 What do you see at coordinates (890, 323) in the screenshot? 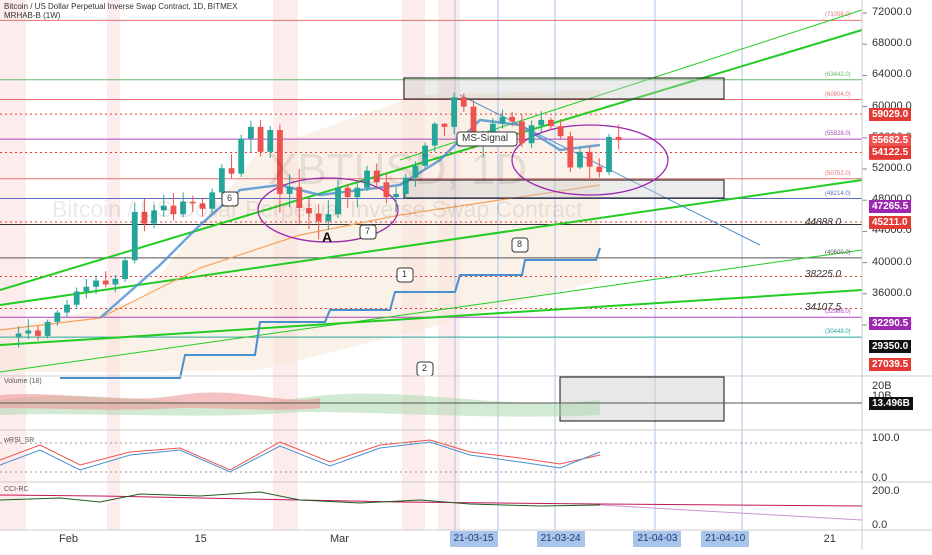
I see `price-label-5: 32290.5` at bounding box center [890, 323].